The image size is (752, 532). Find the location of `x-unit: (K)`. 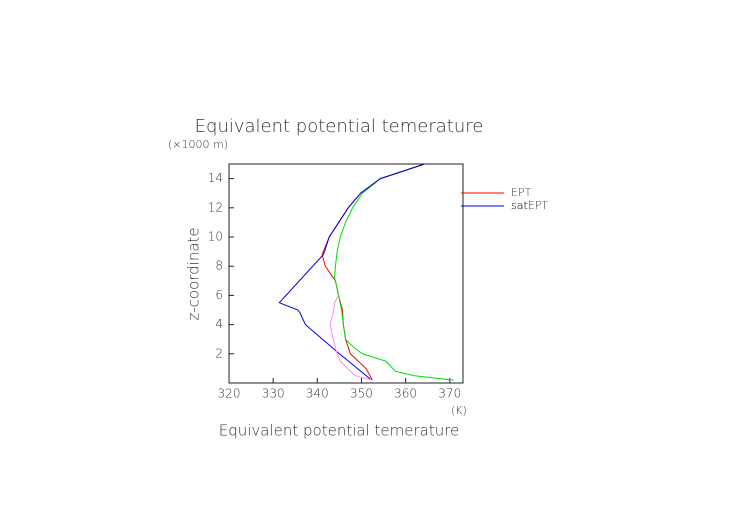

x-unit: (K) is located at coordinates (459, 410).